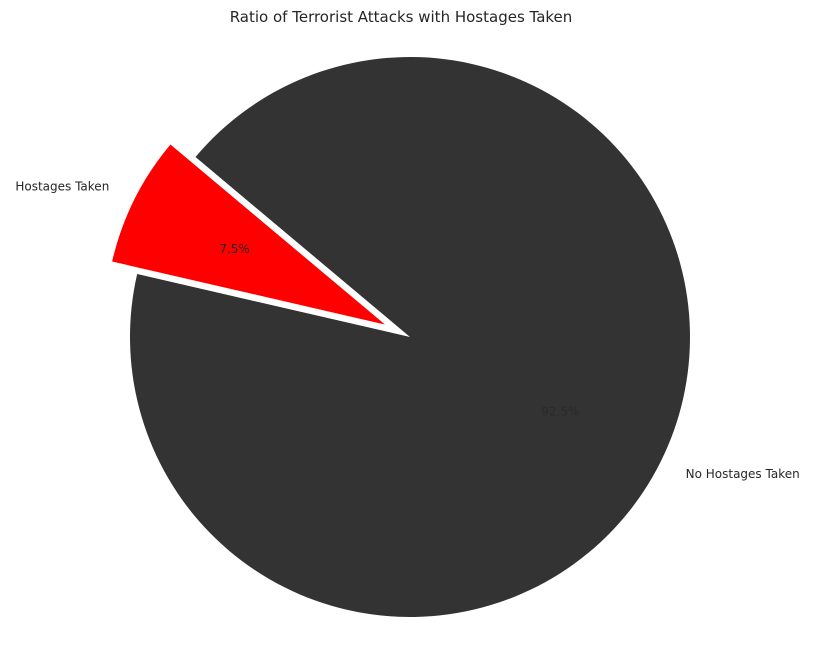  Describe the element at coordinates (248, 234) in the screenshot. I see `pie-slice-hostages-taken` at that location.